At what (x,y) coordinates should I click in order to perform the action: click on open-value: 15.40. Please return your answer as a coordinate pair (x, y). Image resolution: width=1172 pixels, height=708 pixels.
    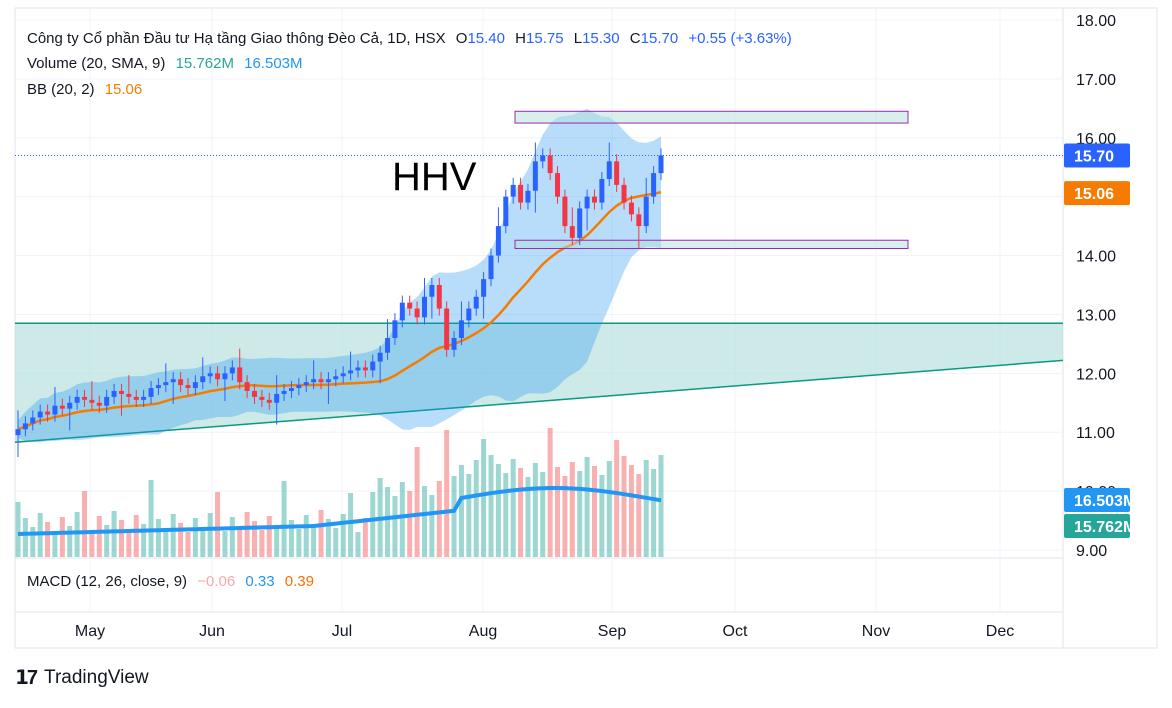
    Looking at the image, I should click on (486, 38).